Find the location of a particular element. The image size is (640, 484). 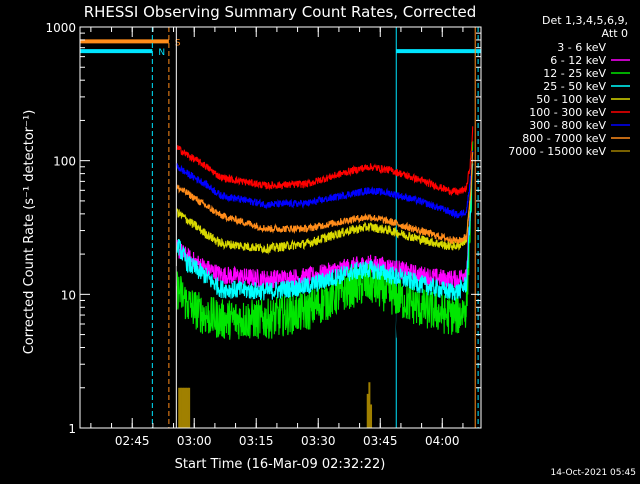

x-tick-label: 03:30 is located at coordinates (318, 441).